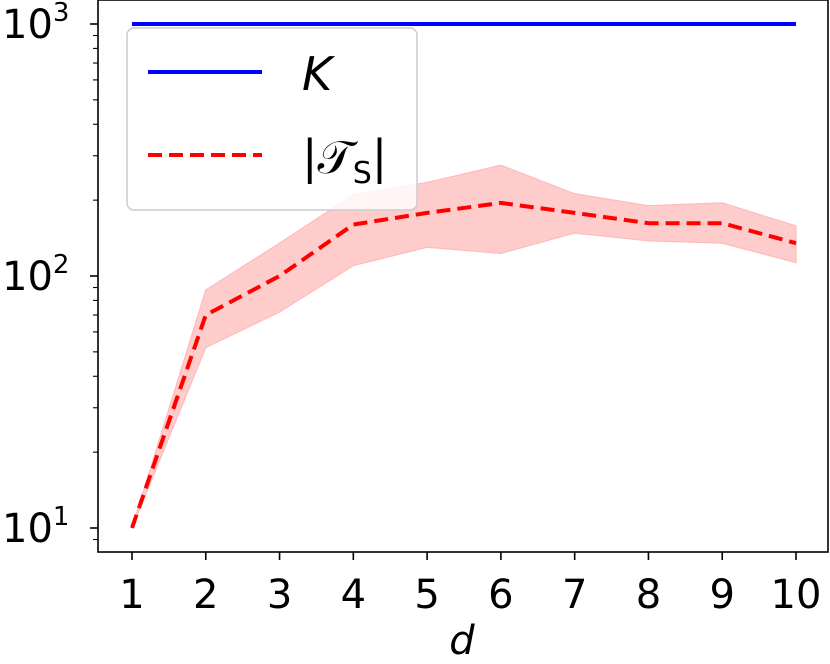 Image resolution: width=830 pixels, height=664 pixels. Describe the element at coordinates (380, 157) in the screenshot. I see `legend-label-ts-end: |` at that location.